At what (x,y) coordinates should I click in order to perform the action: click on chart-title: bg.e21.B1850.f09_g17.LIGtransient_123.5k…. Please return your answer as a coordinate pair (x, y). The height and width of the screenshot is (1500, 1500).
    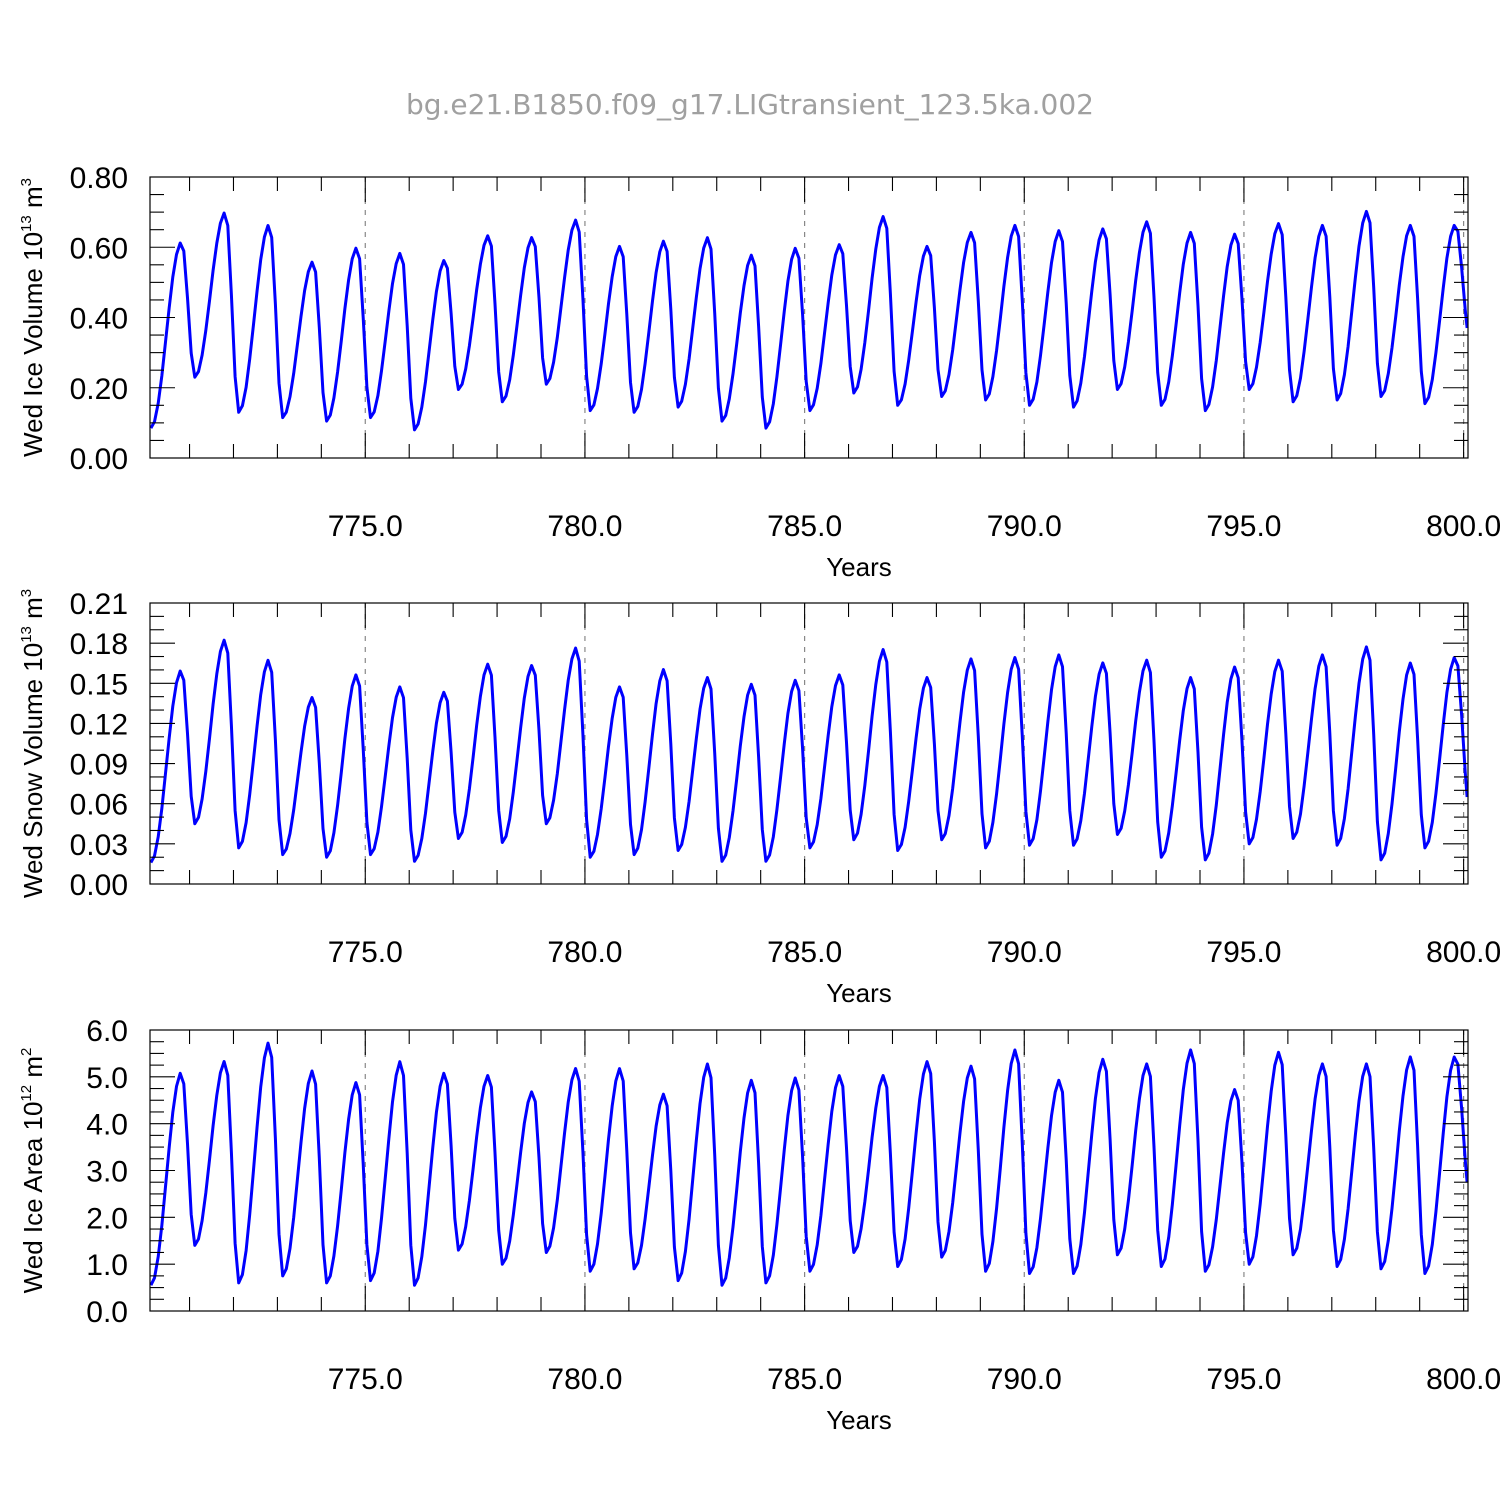
    Looking at the image, I should click on (750, 104).